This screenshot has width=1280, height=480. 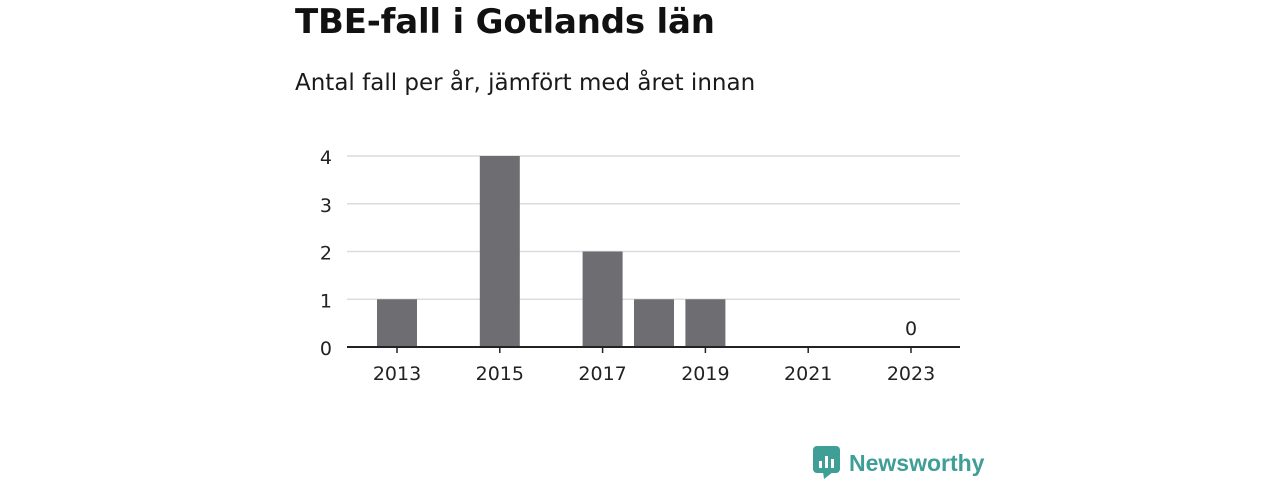 I want to click on newsworthy-logo: Newsworthy, so click(x=898, y=463).